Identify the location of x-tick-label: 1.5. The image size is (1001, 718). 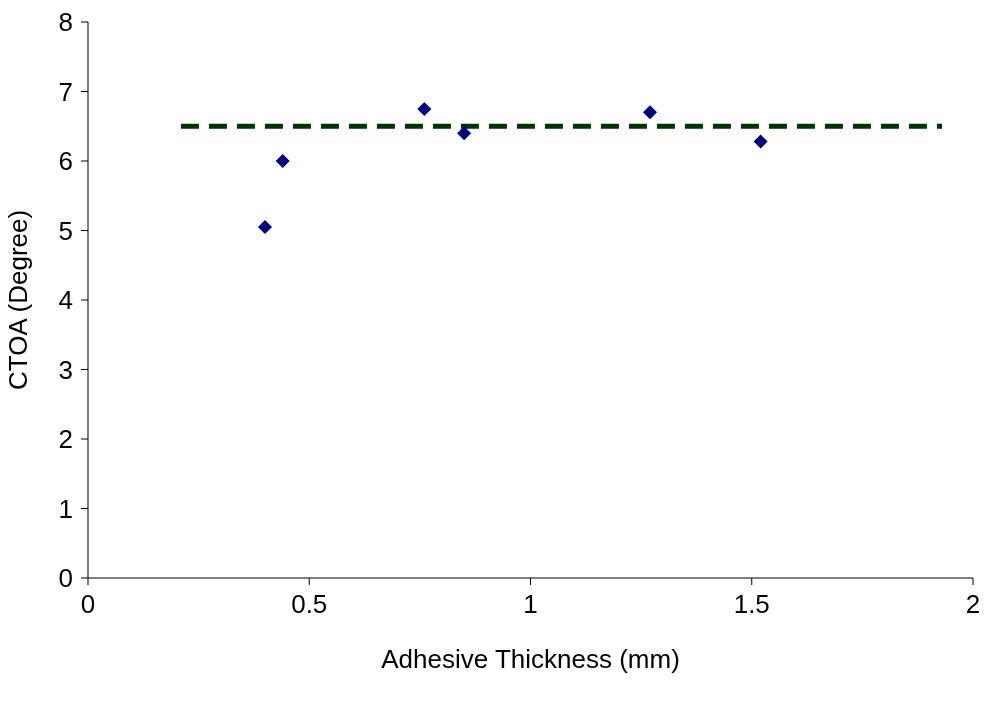
(751, 604).